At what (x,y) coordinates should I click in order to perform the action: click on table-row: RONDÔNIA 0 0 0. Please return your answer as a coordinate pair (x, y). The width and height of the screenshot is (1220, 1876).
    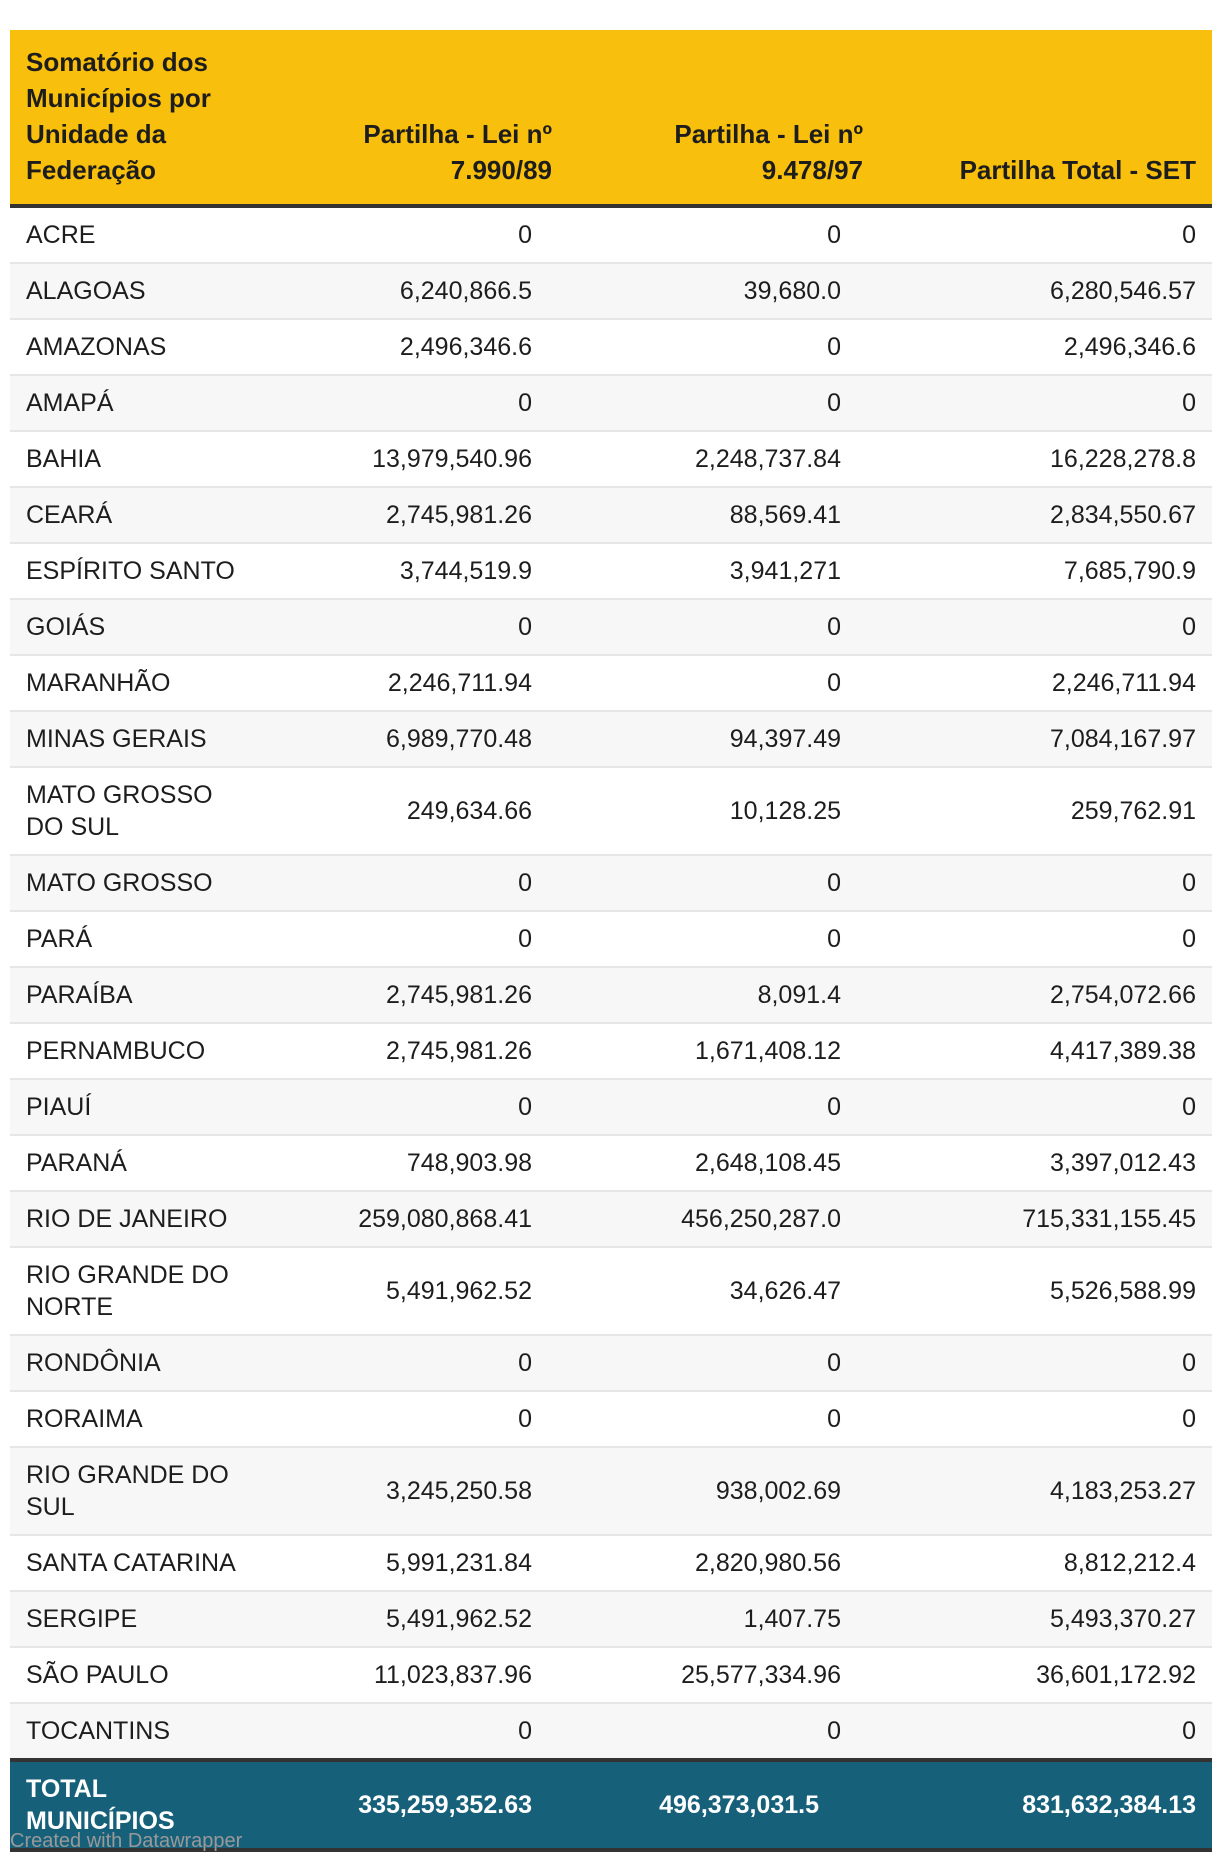
    Looking at the image, I should click on (611, 1363).